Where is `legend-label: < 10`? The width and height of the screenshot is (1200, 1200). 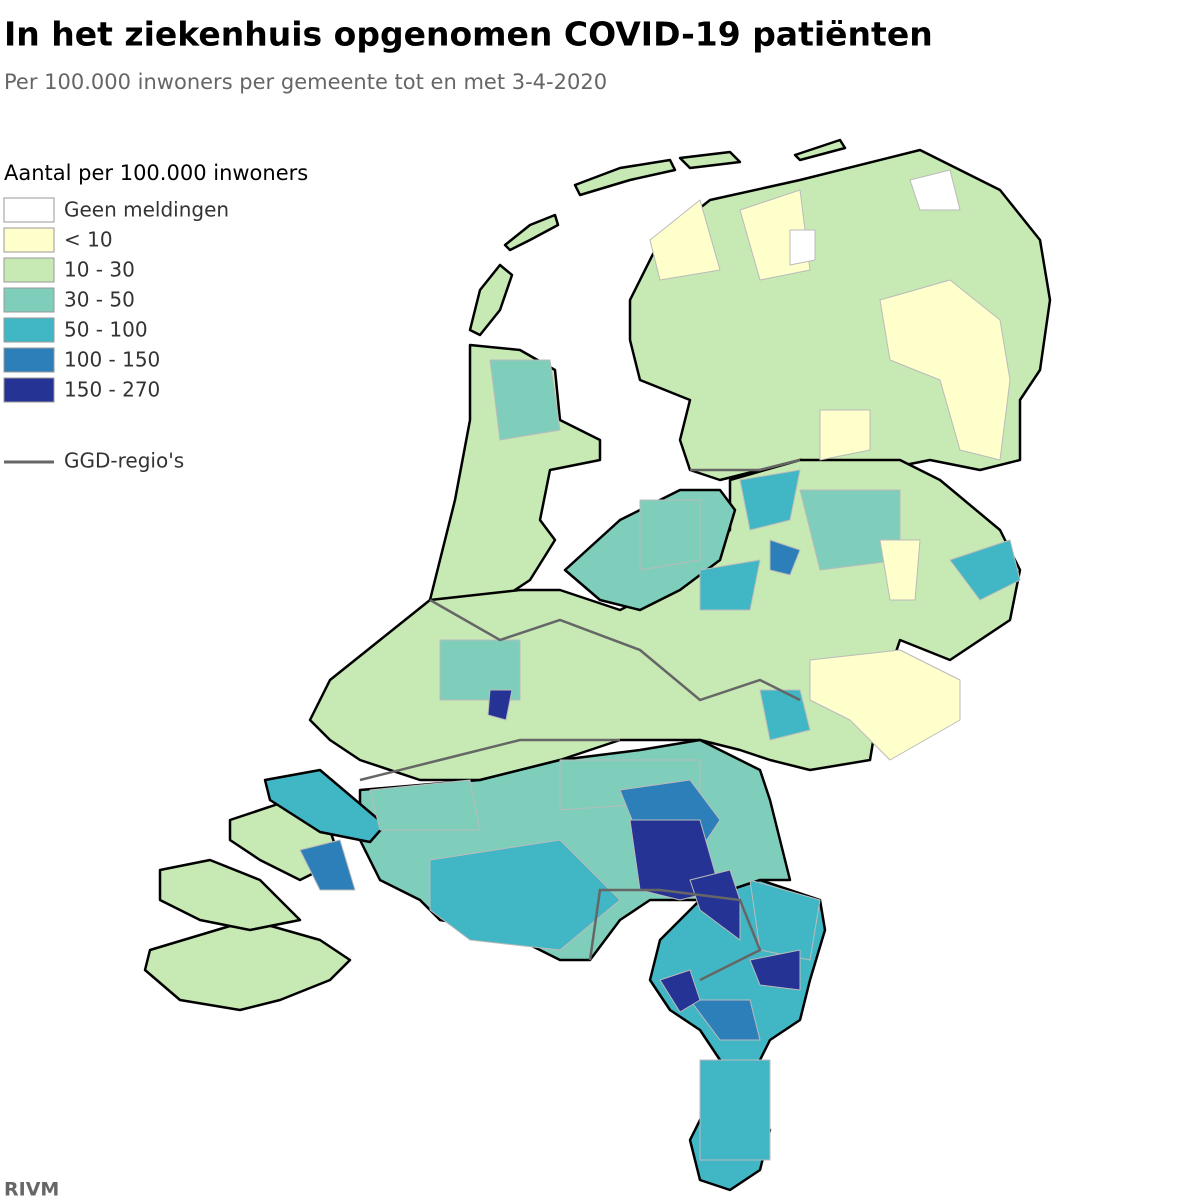 legend-label: < 10 is located at coordinates (88, 240).